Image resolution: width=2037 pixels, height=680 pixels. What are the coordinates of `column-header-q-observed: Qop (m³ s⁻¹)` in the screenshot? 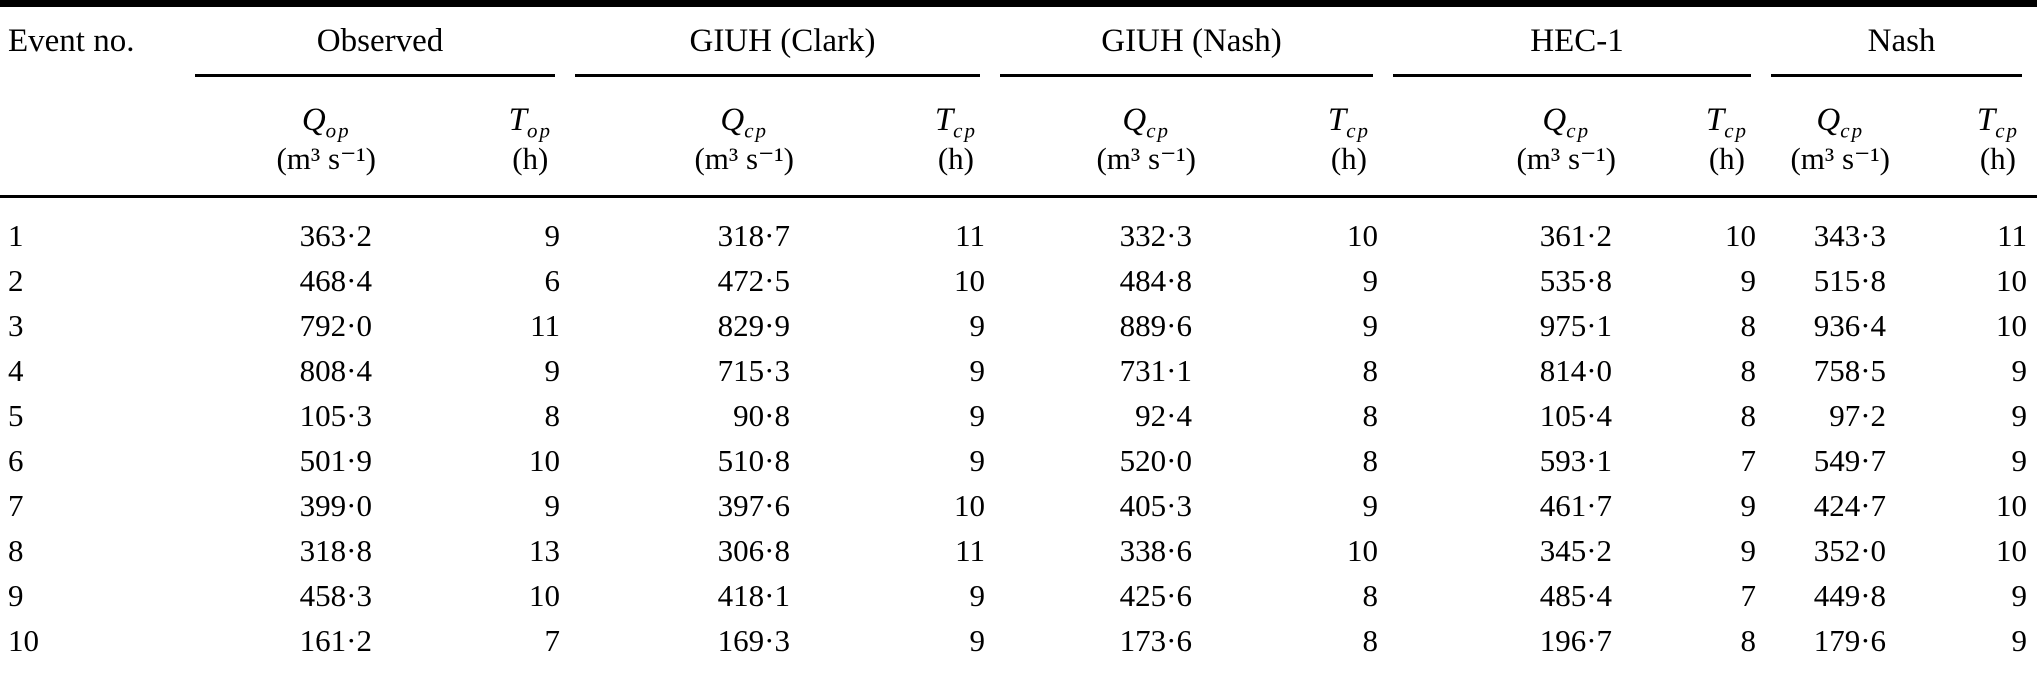 It's located at (286, 138).